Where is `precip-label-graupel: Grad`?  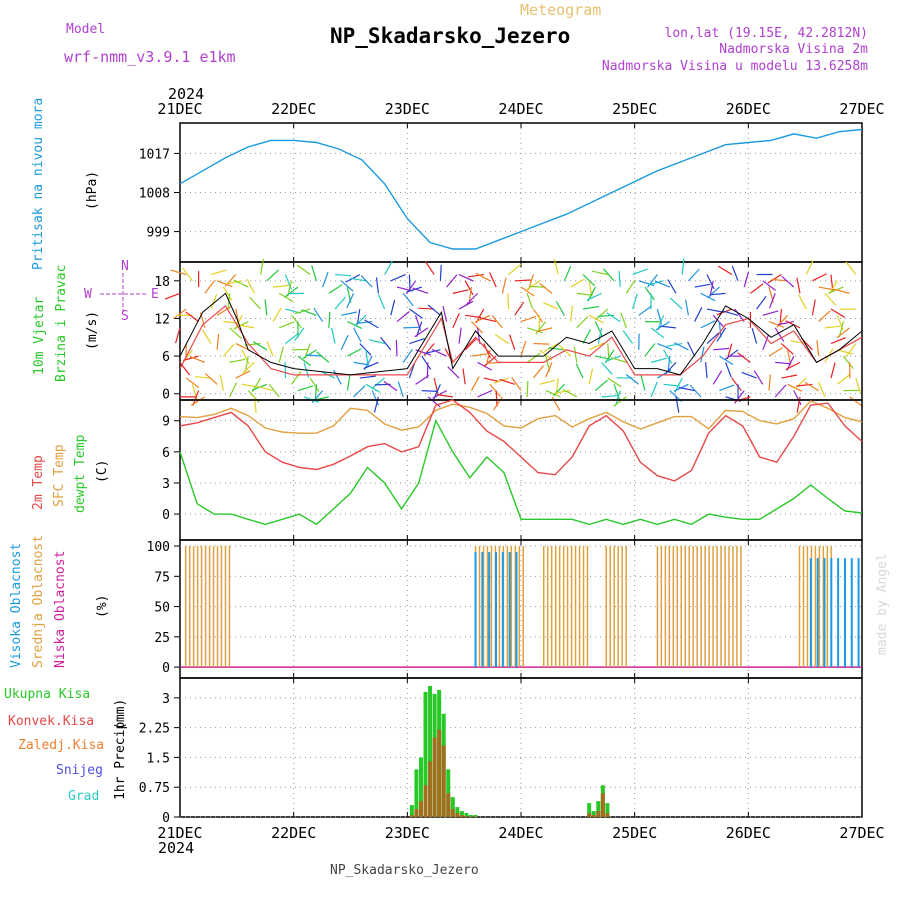 precip-label-graupel: Grad is located at coordinates (83, 796).